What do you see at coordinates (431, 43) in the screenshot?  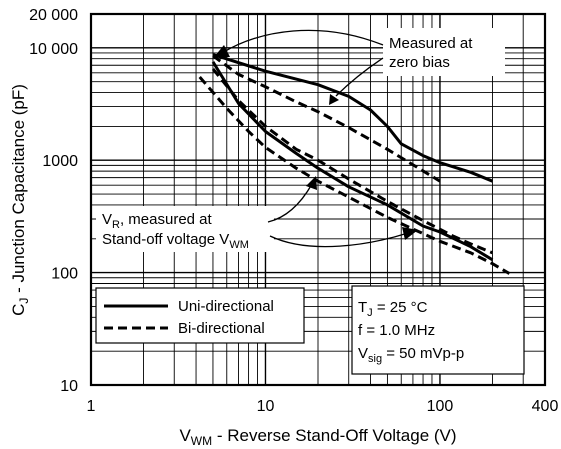 I see `annotation-zero-bias-line1: Measured at` at bounding box center [431, 43].